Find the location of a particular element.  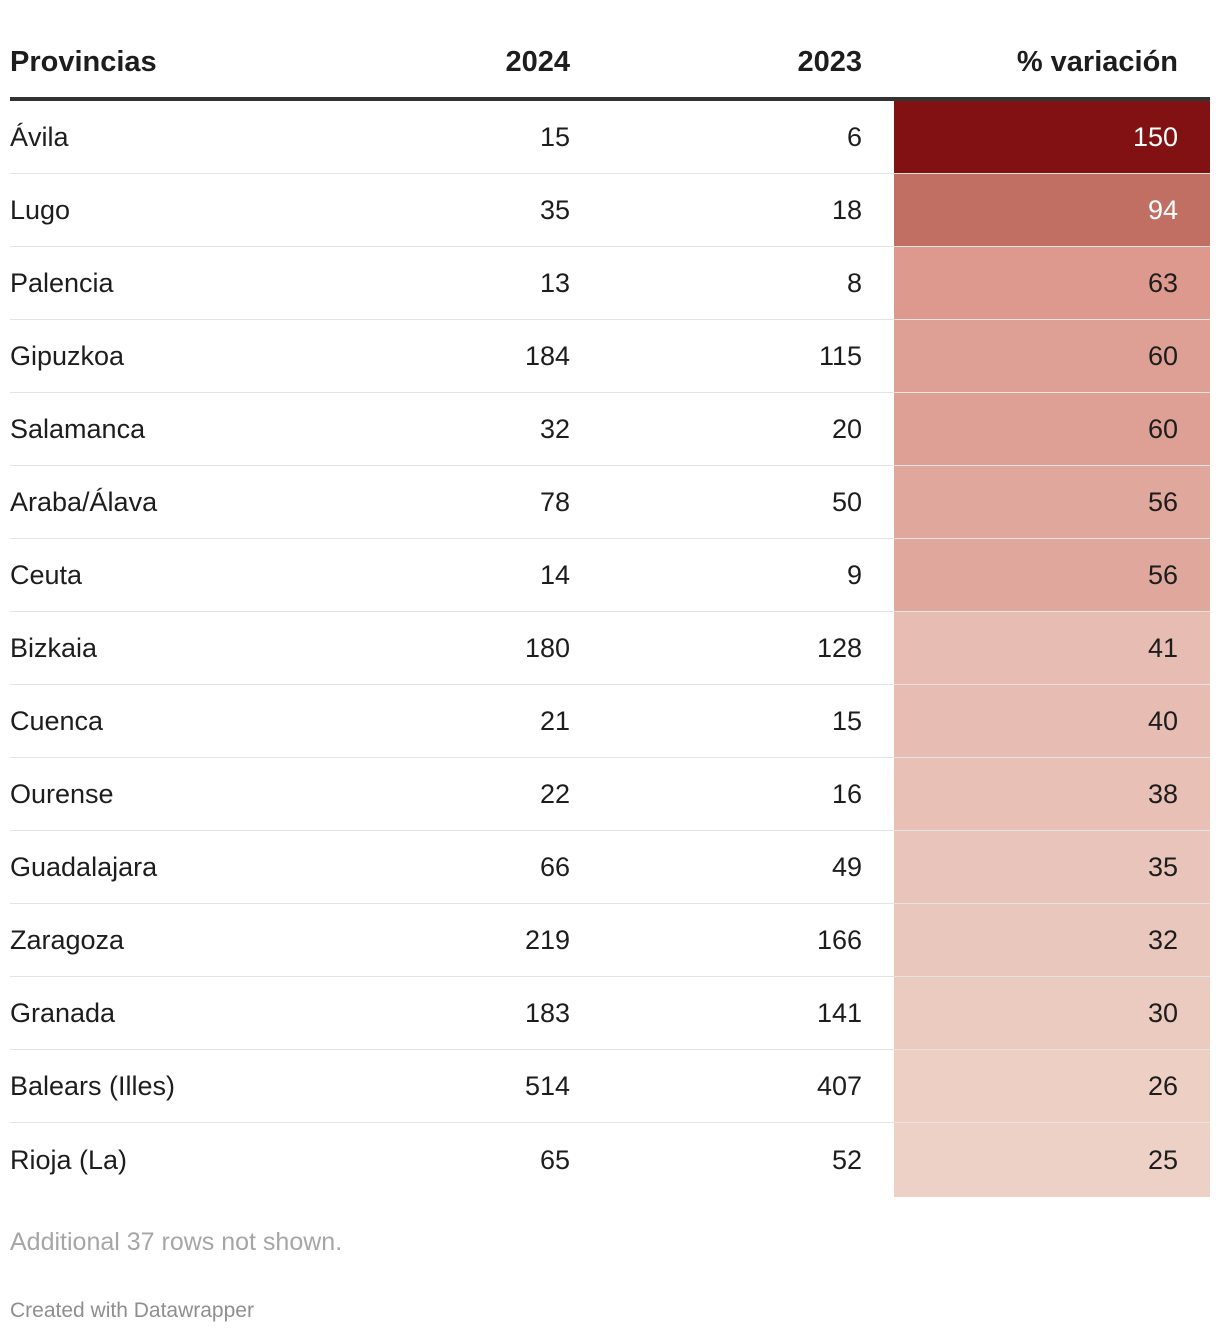

cell-2024: 21 is located at coordinates (554, 720).